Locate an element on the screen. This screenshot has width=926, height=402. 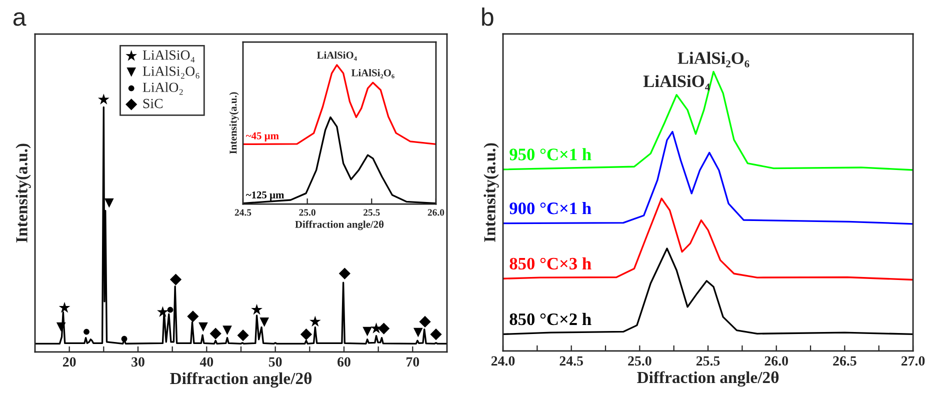
x-tick-label: 40 is located at coordinates (207, 362).